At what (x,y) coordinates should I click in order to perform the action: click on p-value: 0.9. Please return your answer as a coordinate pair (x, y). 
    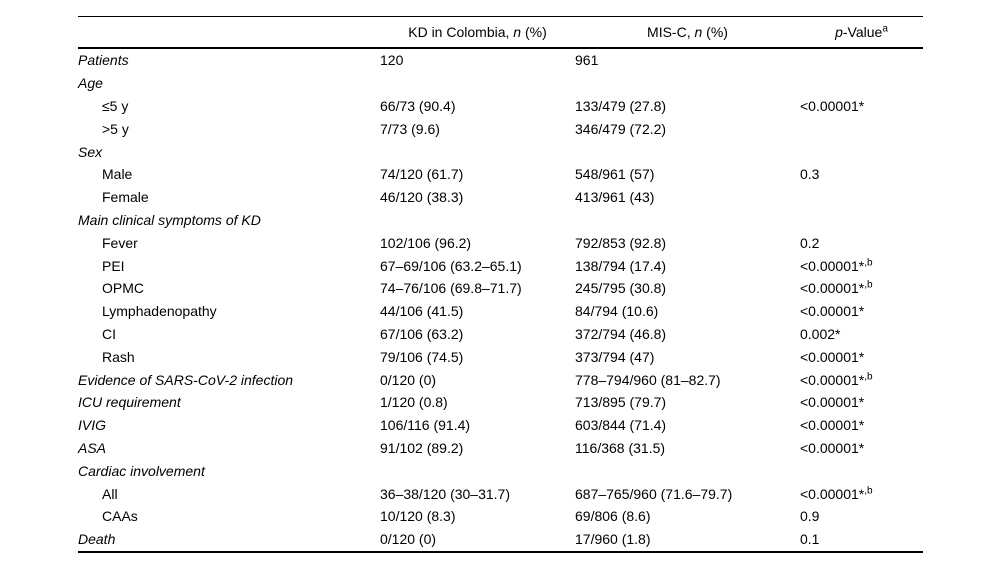
    Looking at the image, I should click on (861, 516).